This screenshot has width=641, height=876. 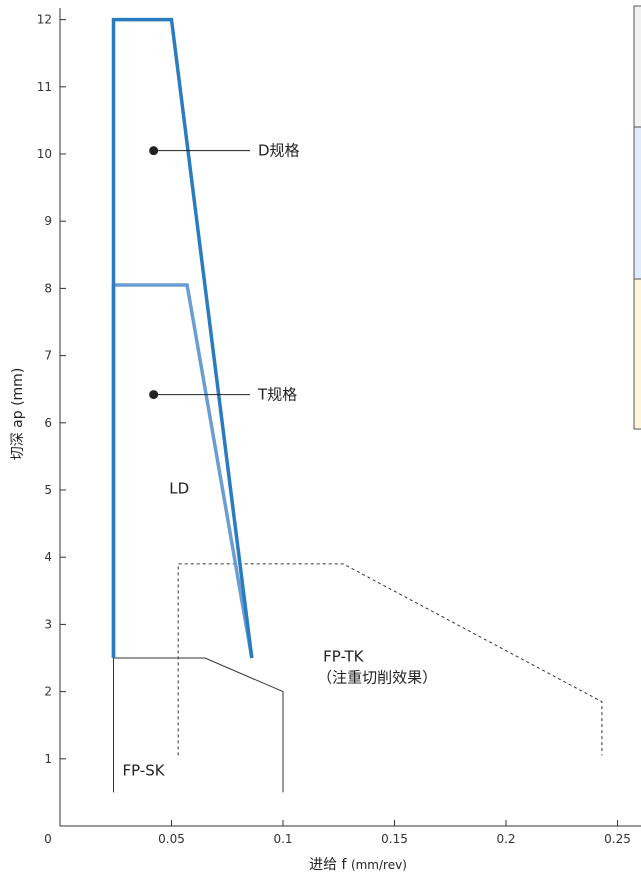 I want to click on fp-sk-label: FP-SK, so click(x=143, y=771).